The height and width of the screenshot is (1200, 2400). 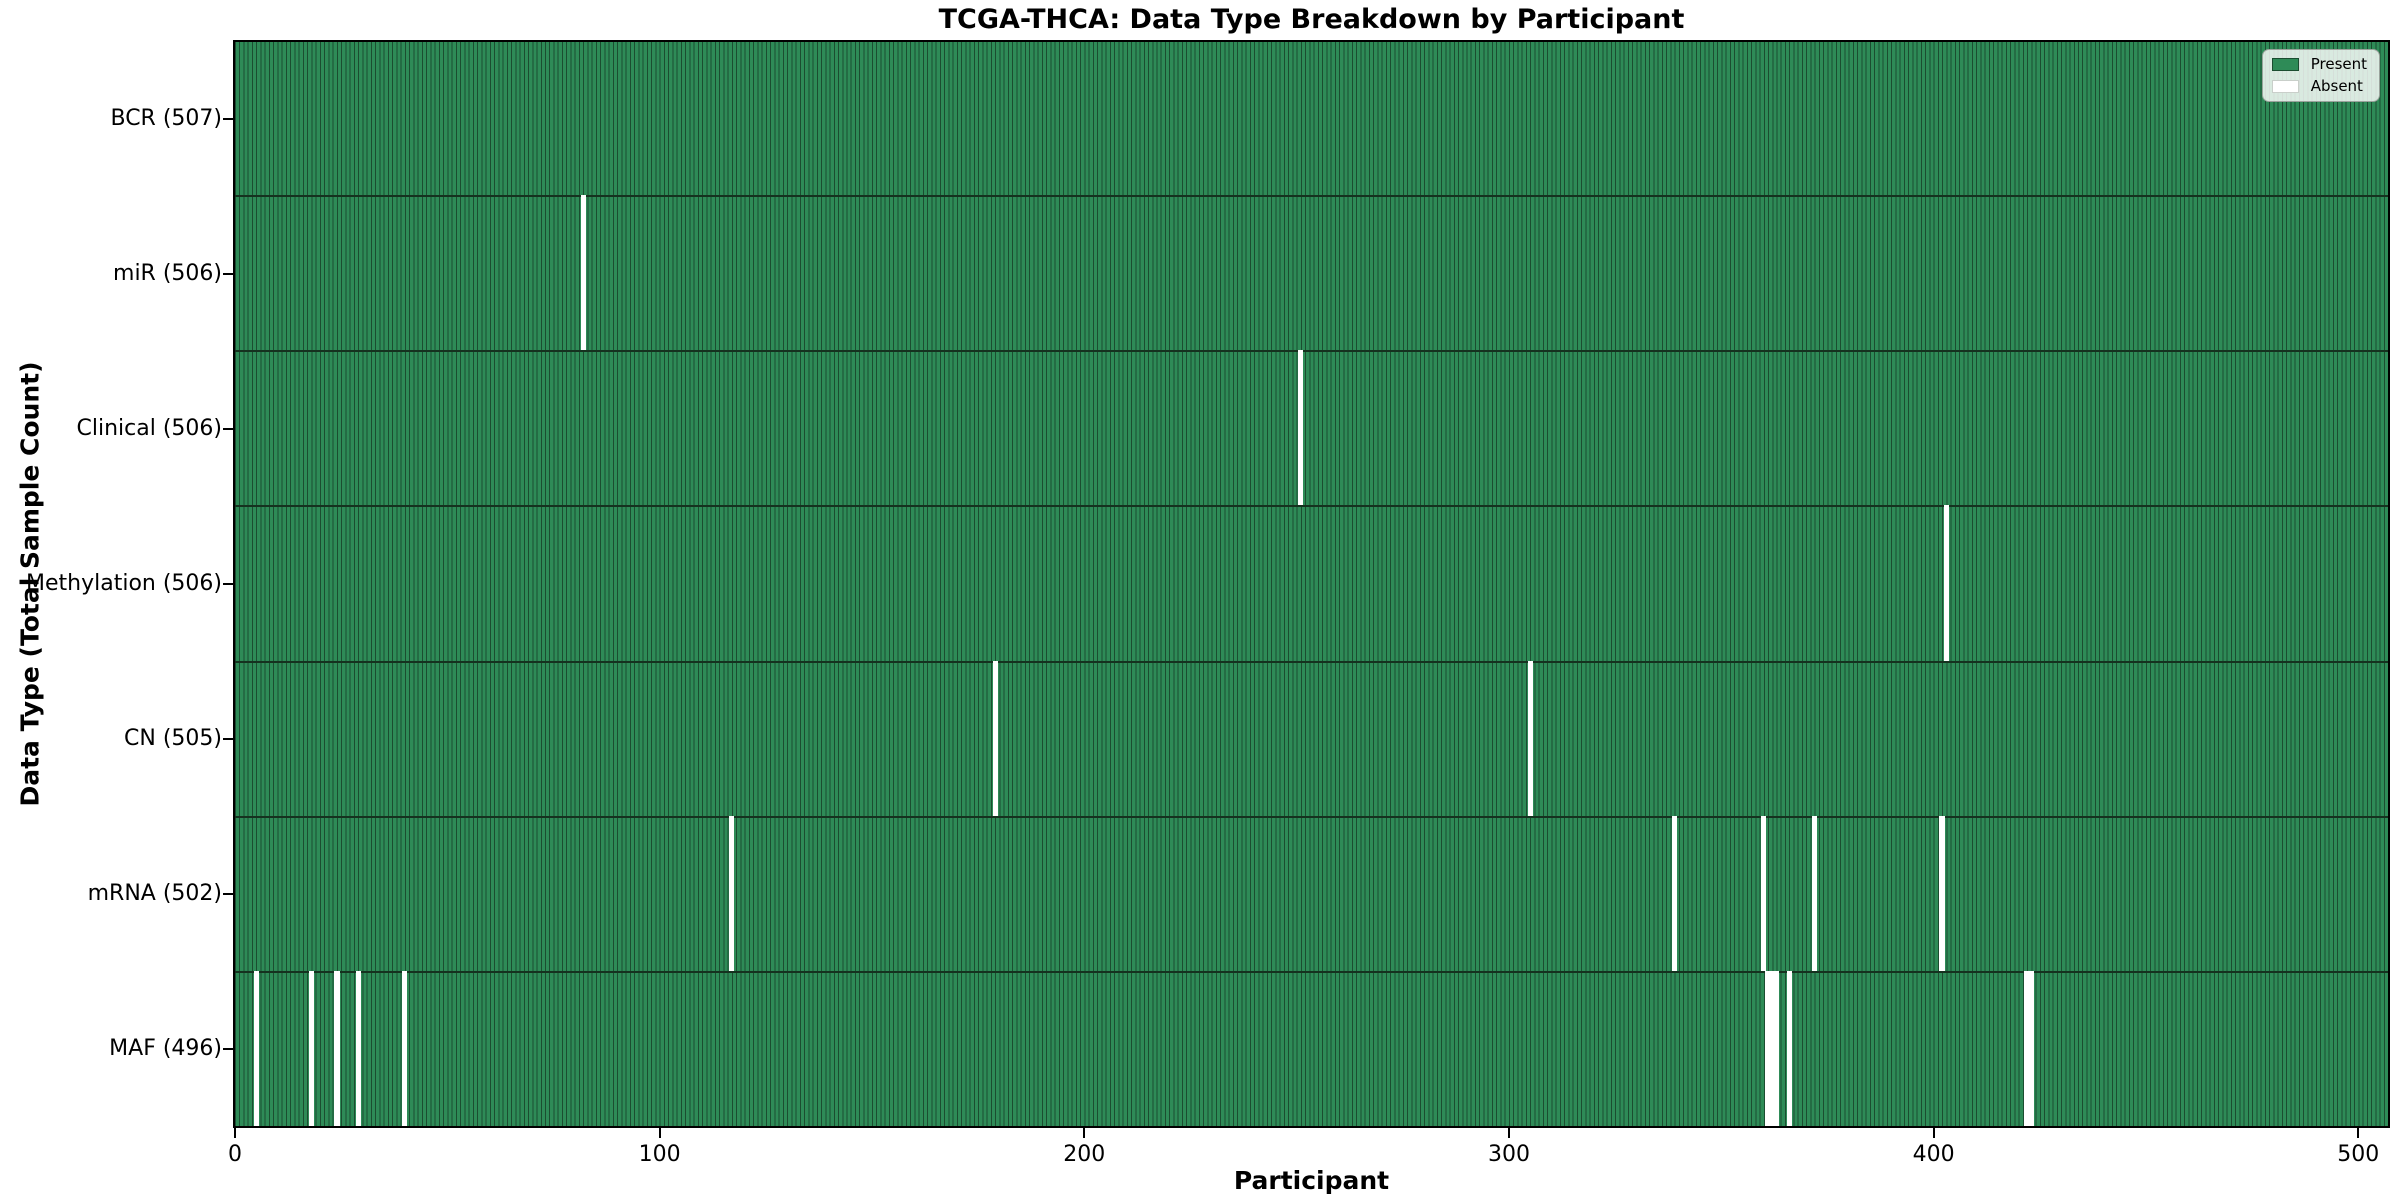 What do you see at coordinates (1311, 119) in the screenshot?
I see `presence-row-BCR` at bounding box center [1311, 119].